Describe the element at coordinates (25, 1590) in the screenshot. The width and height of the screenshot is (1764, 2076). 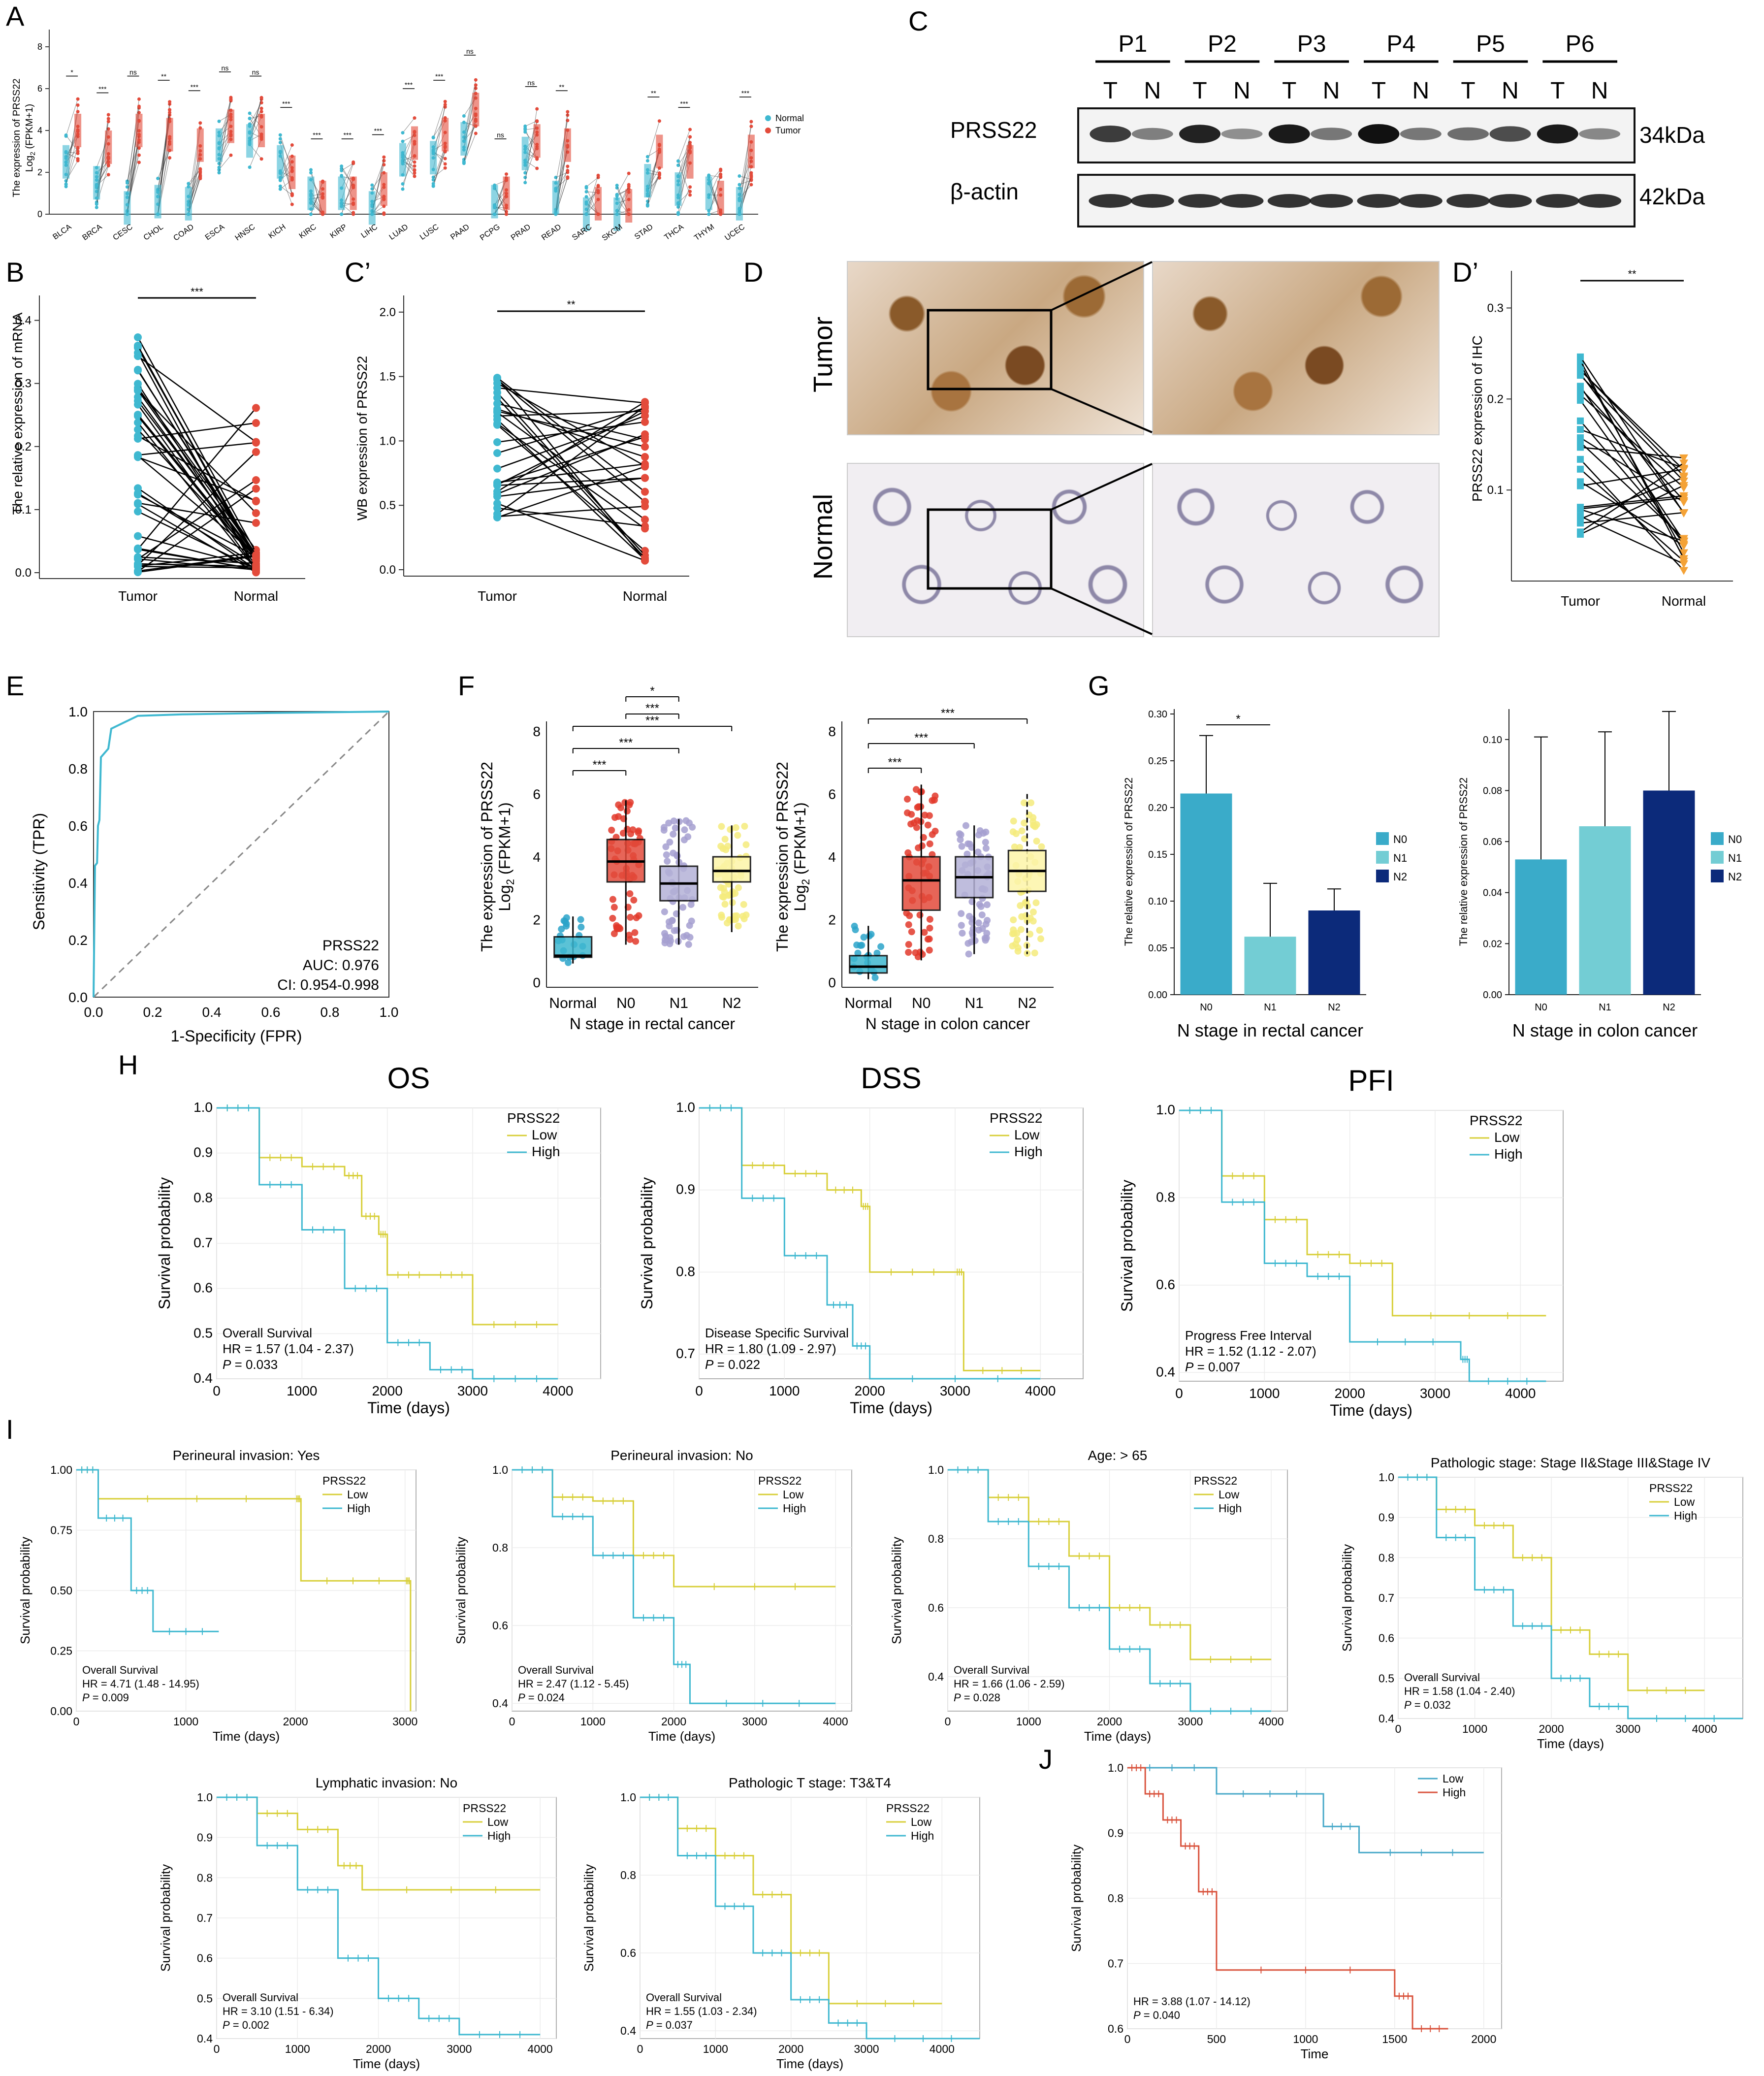
I see `km-ylabel: Survival probability` at that location.